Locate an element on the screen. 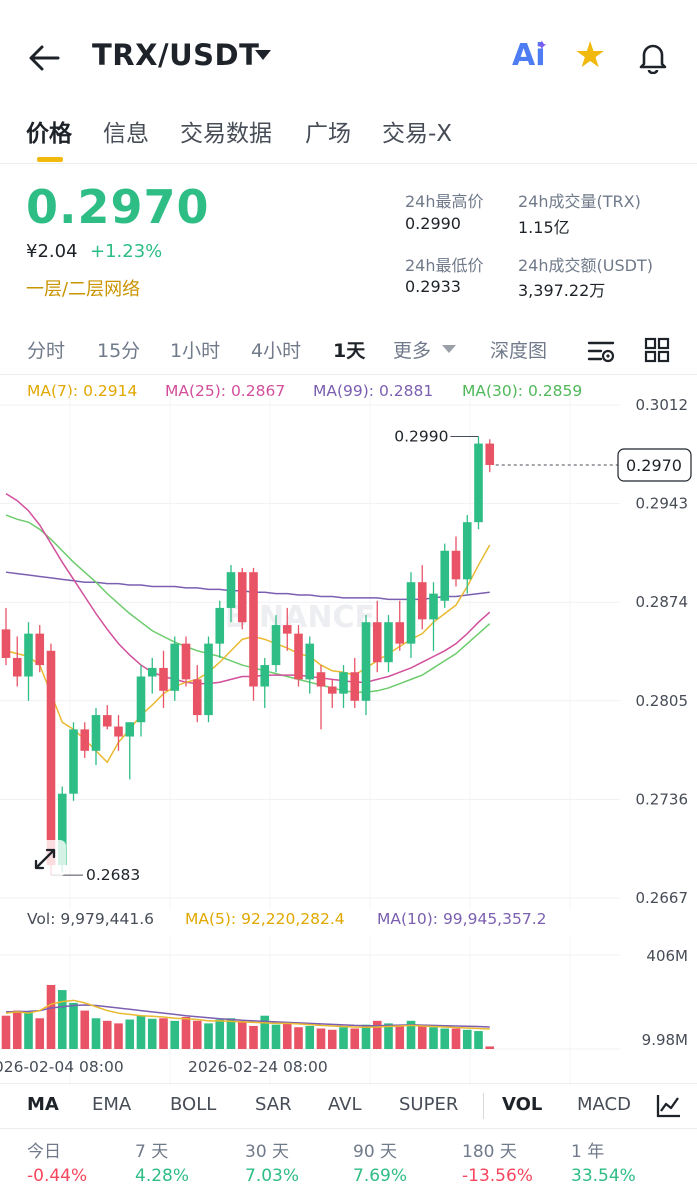 This screenshot has width=697, height=1200. indicator-ema: EMA is located at coordinates (112, 1104).